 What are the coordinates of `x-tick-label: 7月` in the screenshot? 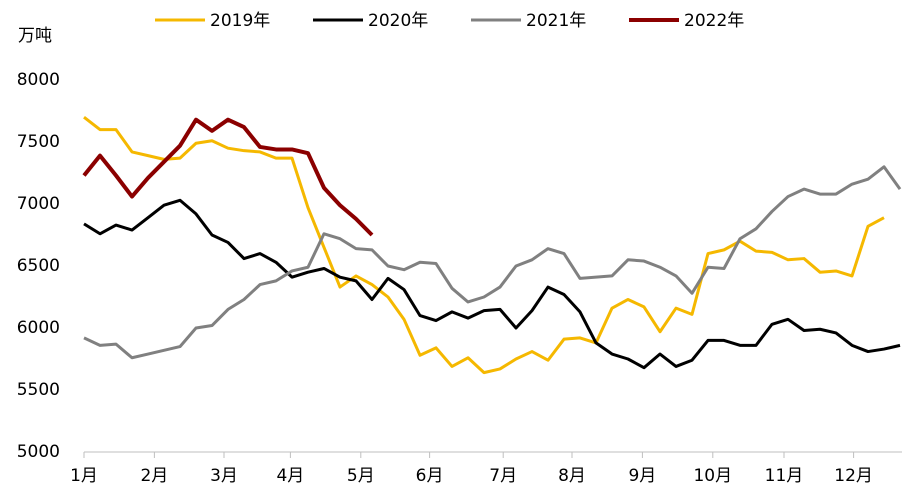 It's located at (503, 476).